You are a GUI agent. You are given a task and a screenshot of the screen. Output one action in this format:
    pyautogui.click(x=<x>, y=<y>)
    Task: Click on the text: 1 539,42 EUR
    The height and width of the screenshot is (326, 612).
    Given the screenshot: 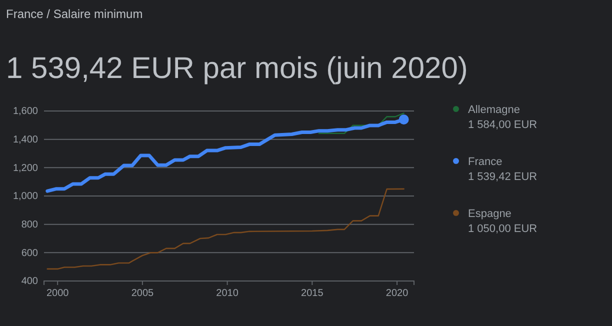 What is the action you would take?
    pyautogui.click(x=503, y=177)
    